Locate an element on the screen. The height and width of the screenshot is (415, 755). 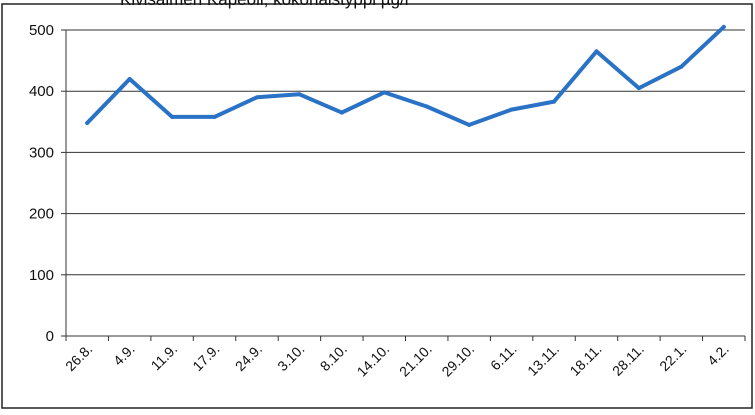
x-tick-label: 22.1. is located at coordinates (672, 357).